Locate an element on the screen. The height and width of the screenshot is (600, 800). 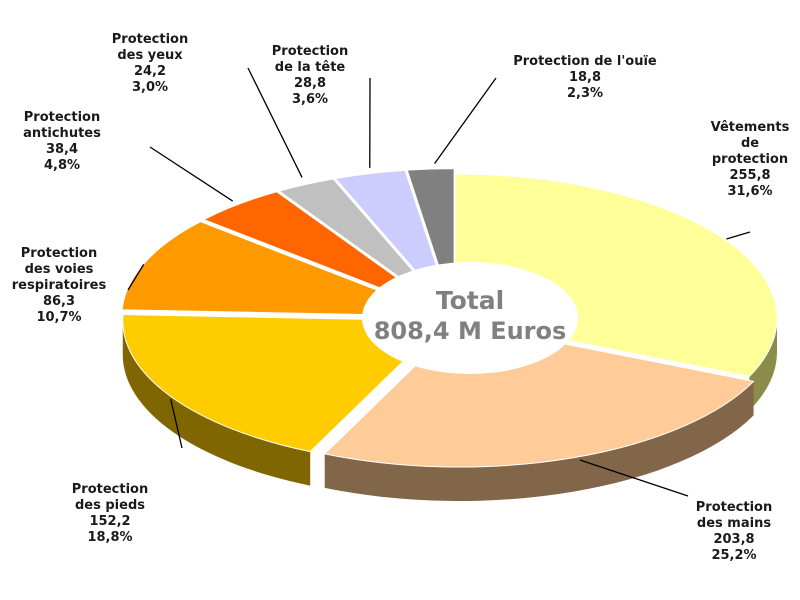
label-line: Protection de l'ouïe is located at coordinates (585, 61).